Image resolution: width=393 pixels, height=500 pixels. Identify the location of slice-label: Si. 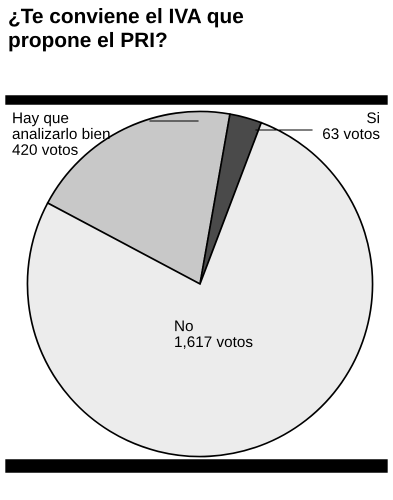
(373, 118).